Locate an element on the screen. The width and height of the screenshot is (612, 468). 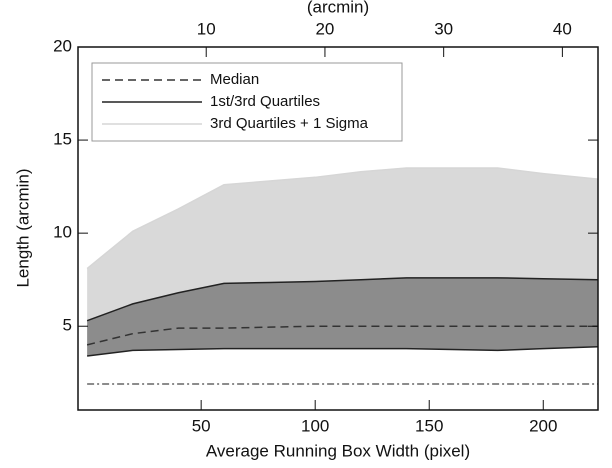
band-fill is located at coordinates (343, 317).